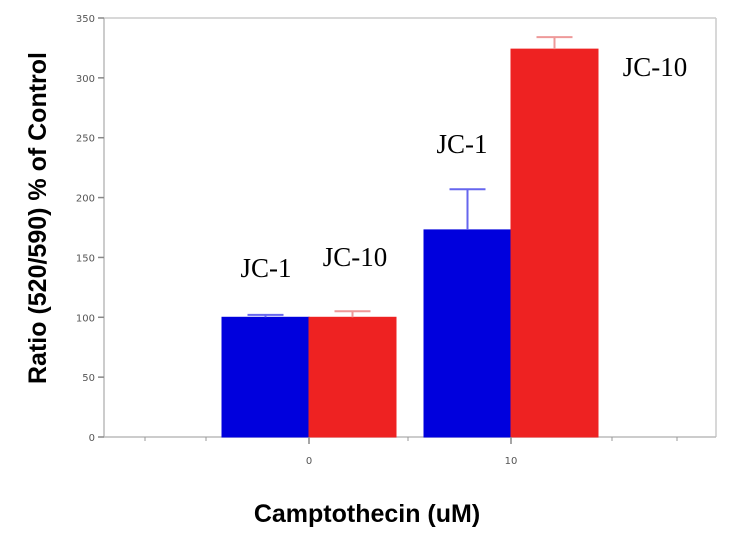  What do you see at coordinates (85, 318) in the screenshot?
I see `y-tick-label: 100` at bounding box center [85, 318].